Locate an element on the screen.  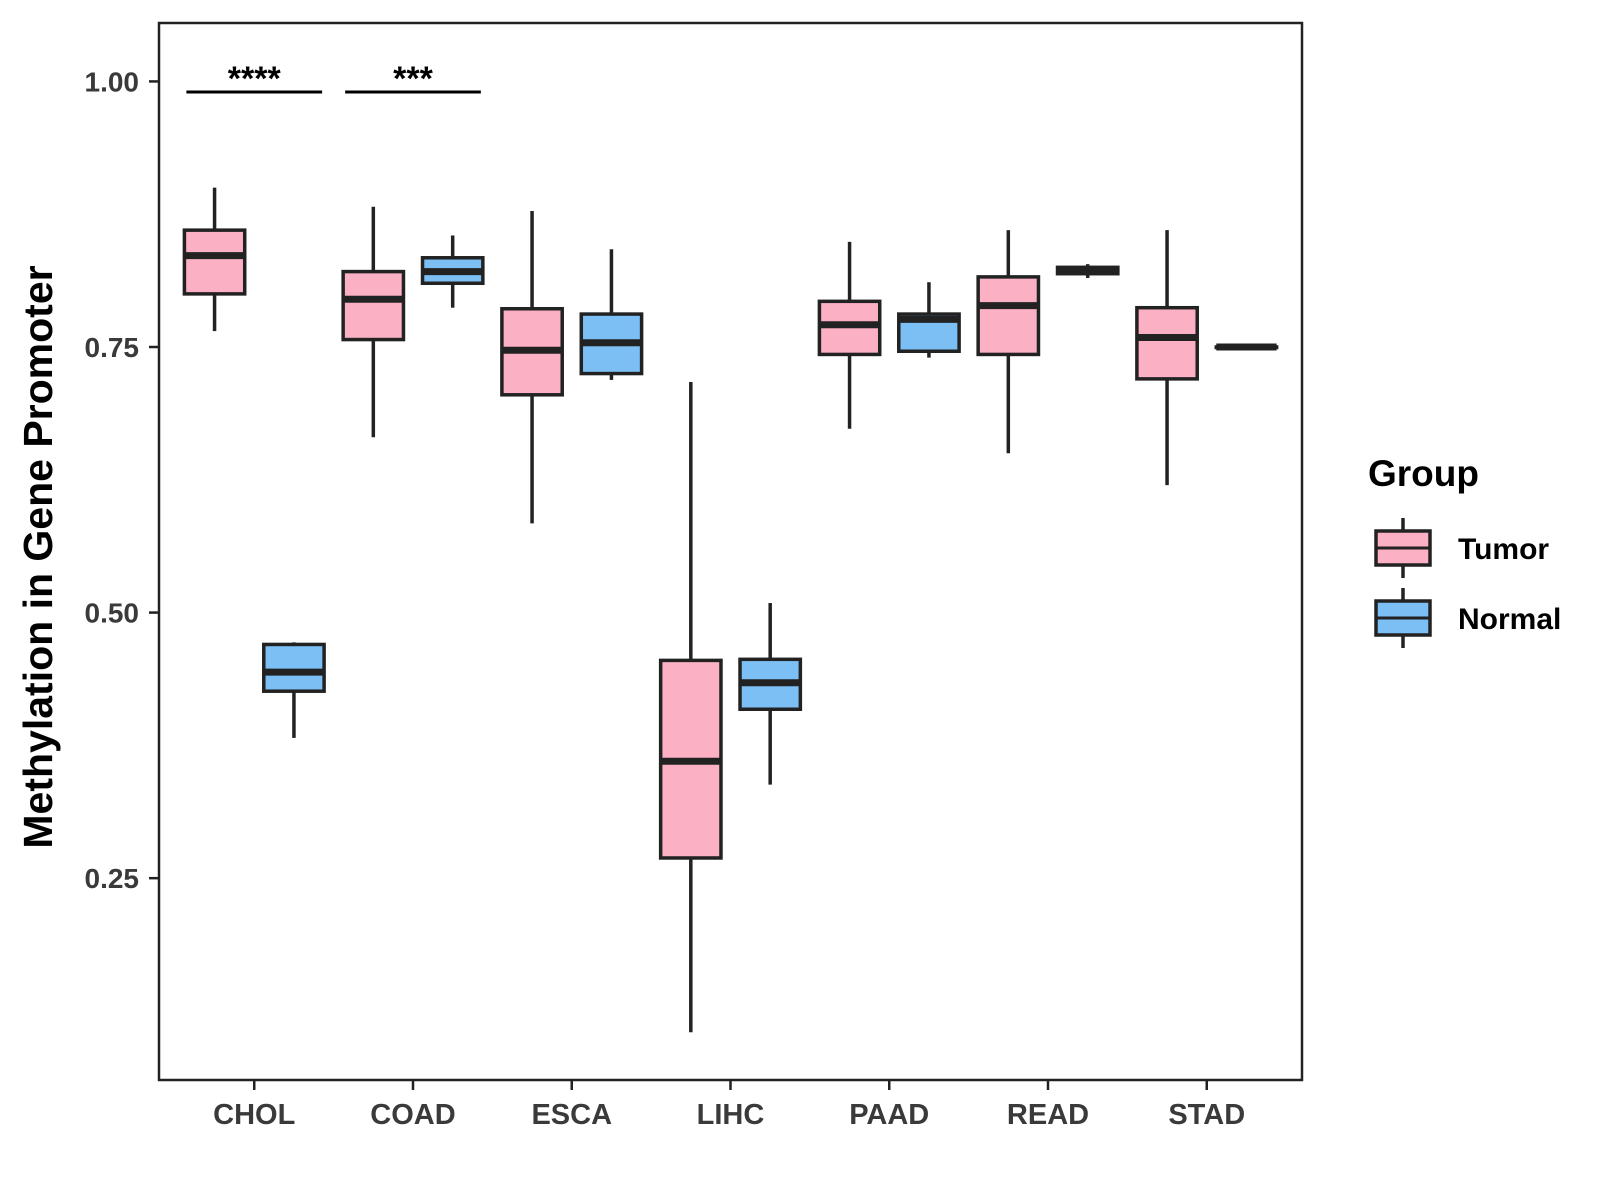
y-tick-label: 0.25 is located at coordinates (112, 878).